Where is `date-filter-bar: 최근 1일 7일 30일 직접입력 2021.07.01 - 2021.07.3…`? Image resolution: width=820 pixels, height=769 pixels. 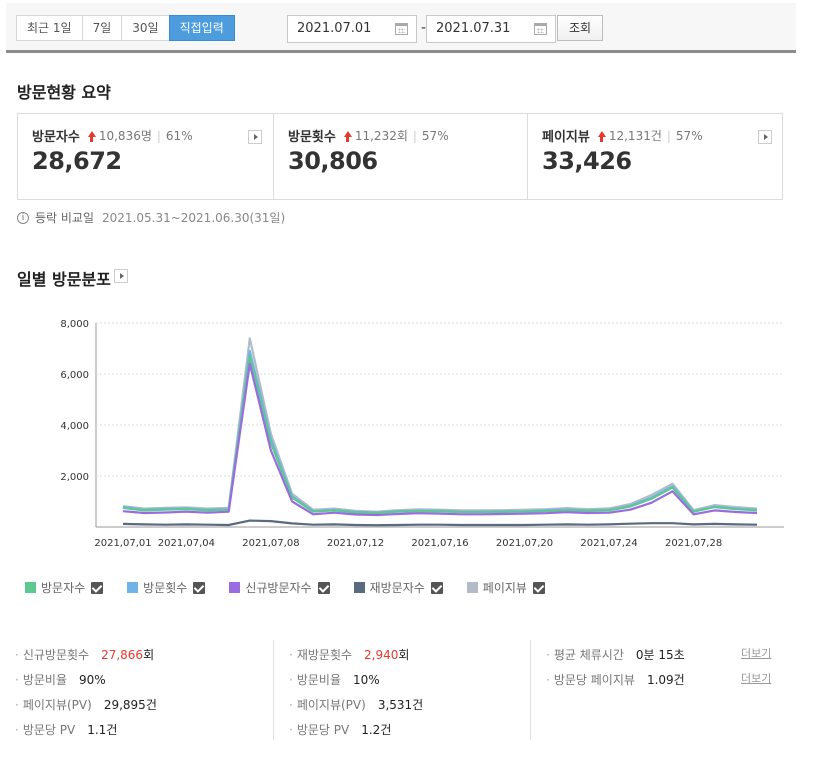
date-filter-bar: 최근 1일 7일 30일 직접입력 2021.07.01 - 2021.07.3… is located at coordinates (401, 28).